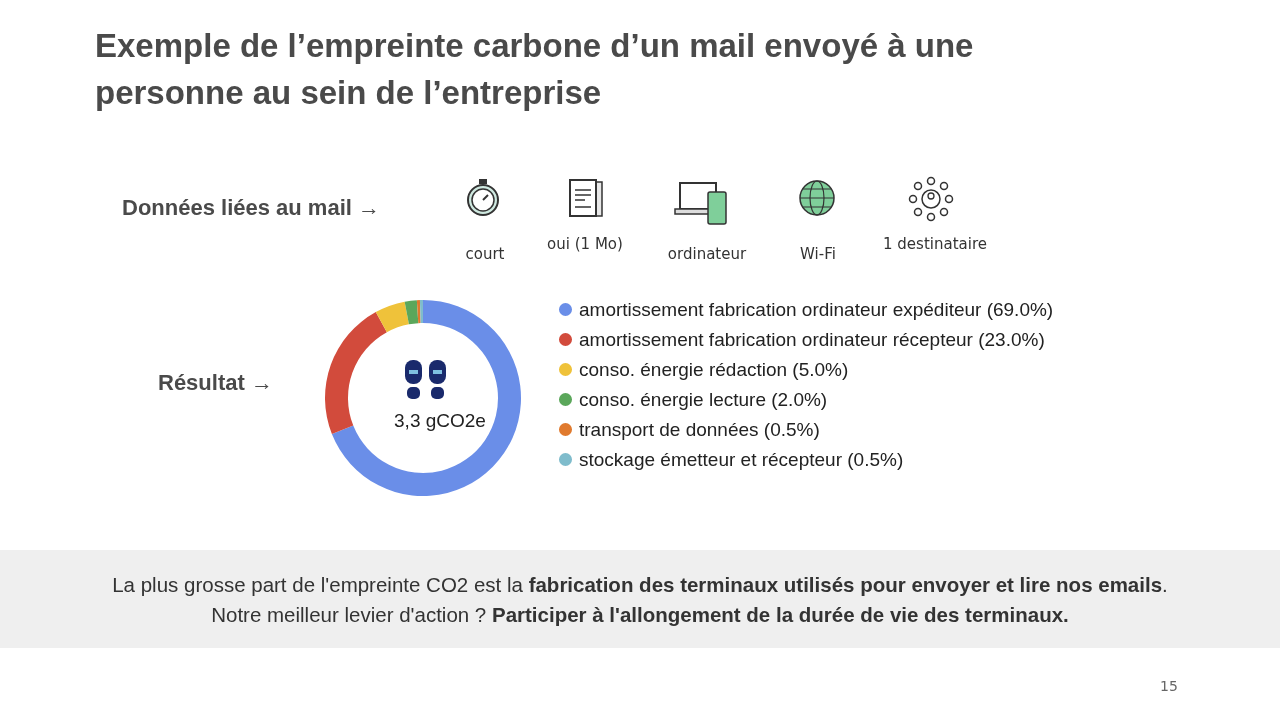 The image size is (1280, 719). What do you see at coordinates (816, 309) in the screenshot?
I see `legend-label: amortissement fabrication ordinateur expéditeur (69.0%)` at bounding box center [816, 309].